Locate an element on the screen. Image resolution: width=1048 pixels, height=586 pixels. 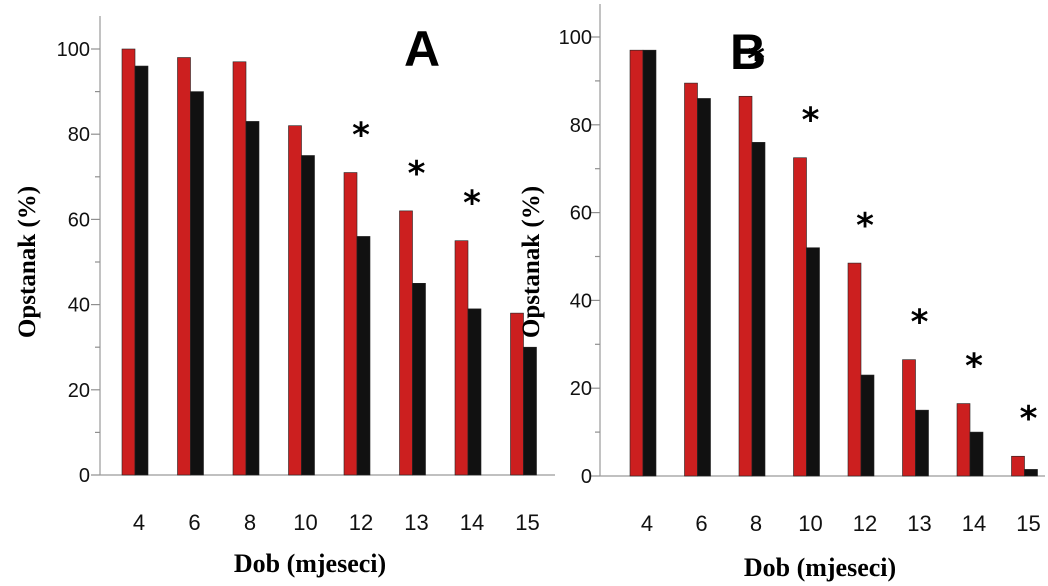
panel-letter: B is located at coordinates (748, 52).